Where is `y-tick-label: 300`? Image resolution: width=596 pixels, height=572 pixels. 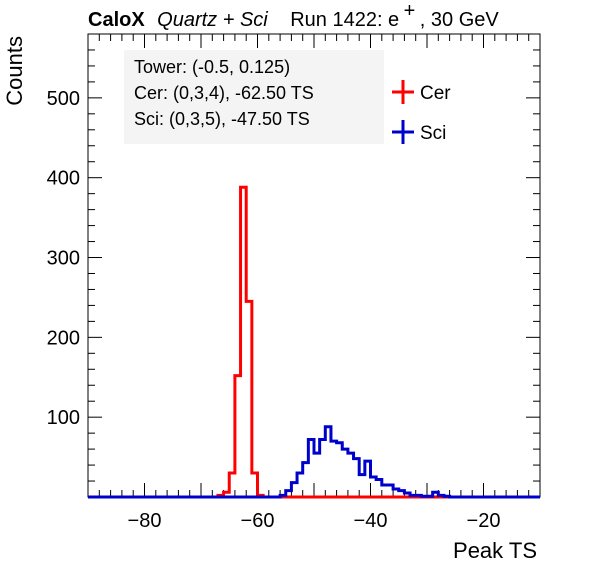 y-tick-label: 300 is located at coordinates (63, 259).